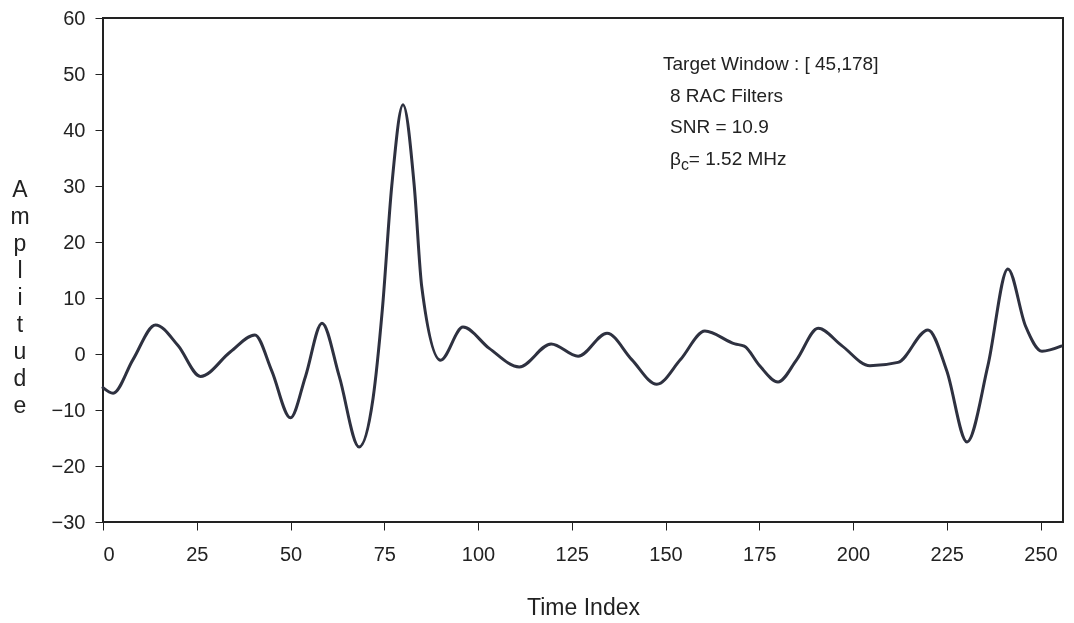 The width and height of the screenshot is (1074, 623). Describe the element at coordinates (478, 553) in the screenshot. I see `x-tick-label: 100` at that location.